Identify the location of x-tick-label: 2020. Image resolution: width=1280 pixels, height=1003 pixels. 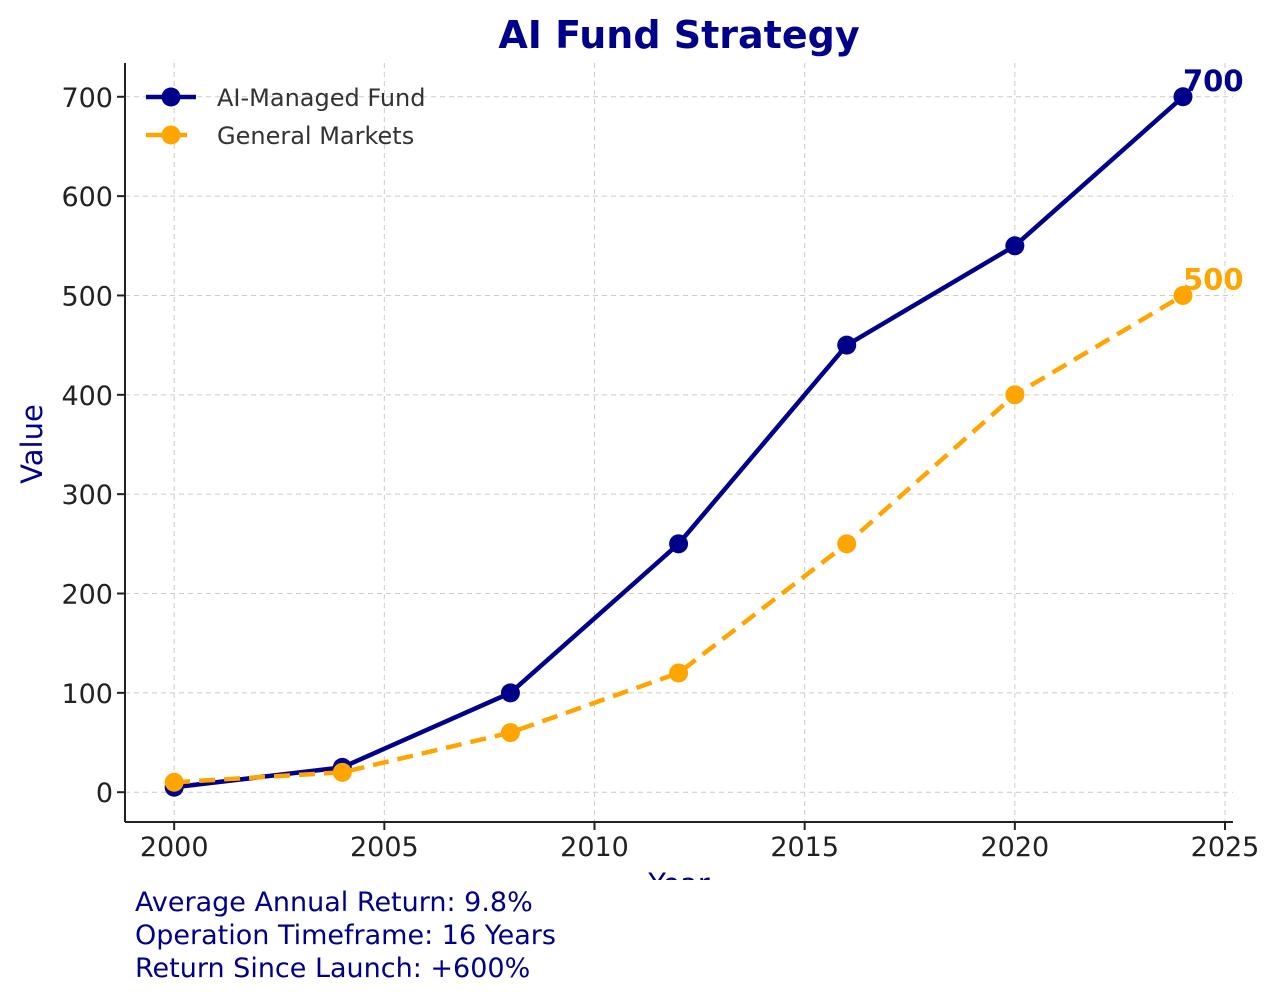
(1014, 847).